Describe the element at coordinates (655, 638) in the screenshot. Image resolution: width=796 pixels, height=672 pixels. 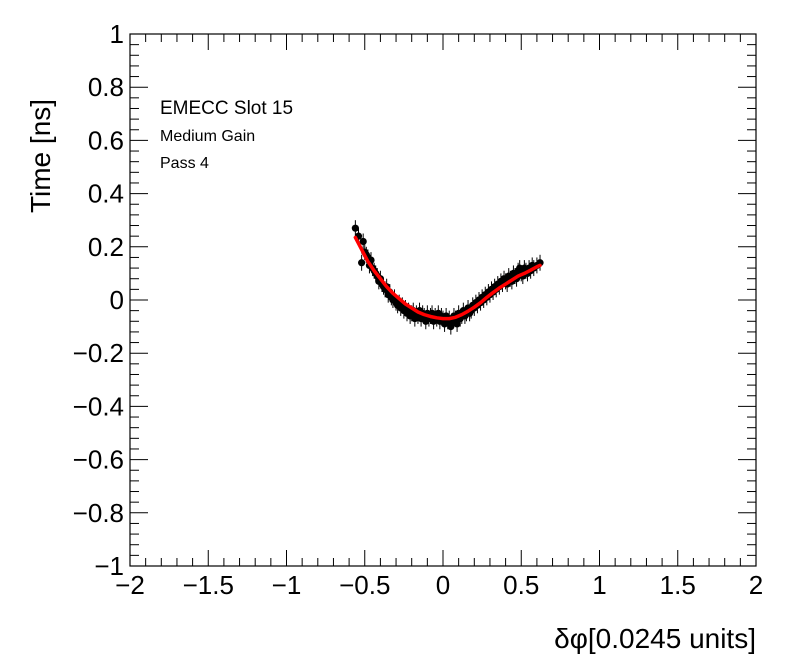
I see `x-axis-title: δφ[0.0245 units]` at that location.